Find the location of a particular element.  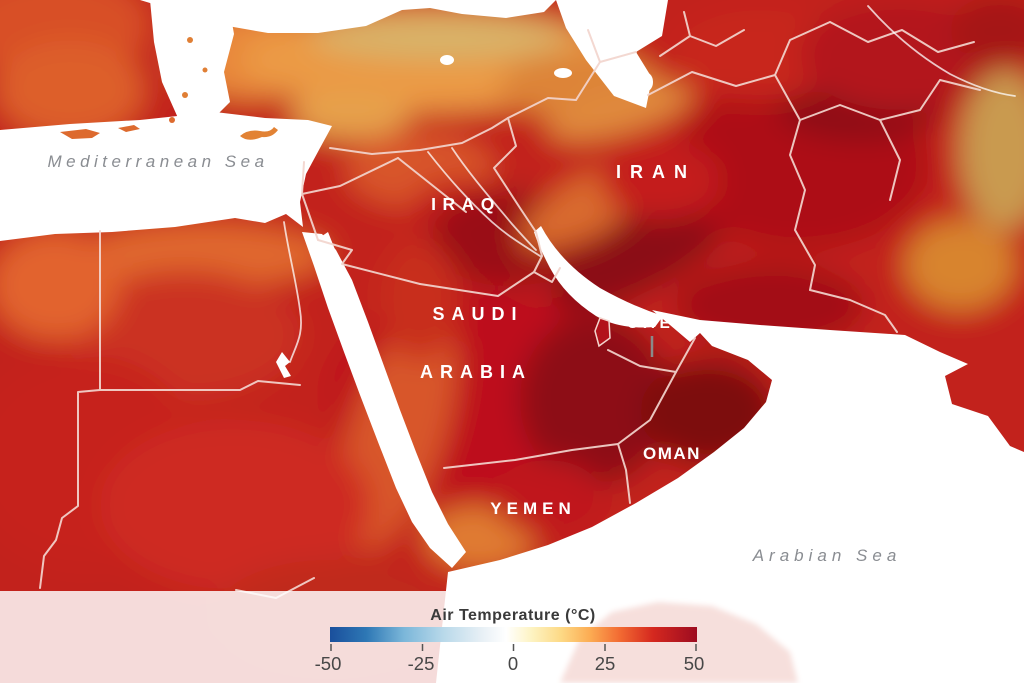

cyprus-island is located at coordinates (259, 133).